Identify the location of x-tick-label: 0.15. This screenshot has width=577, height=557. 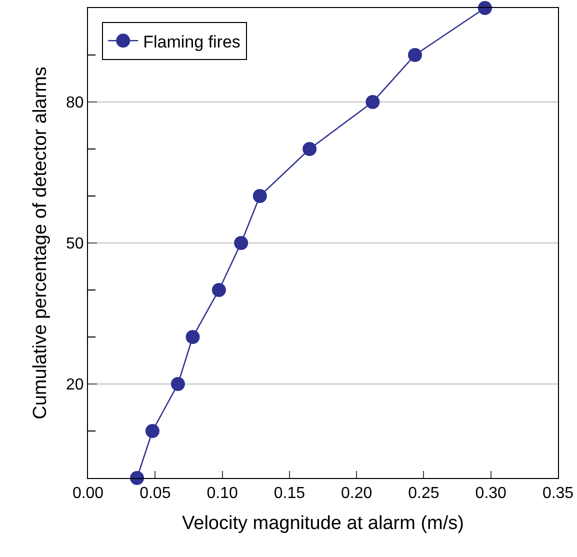
(290, 493).